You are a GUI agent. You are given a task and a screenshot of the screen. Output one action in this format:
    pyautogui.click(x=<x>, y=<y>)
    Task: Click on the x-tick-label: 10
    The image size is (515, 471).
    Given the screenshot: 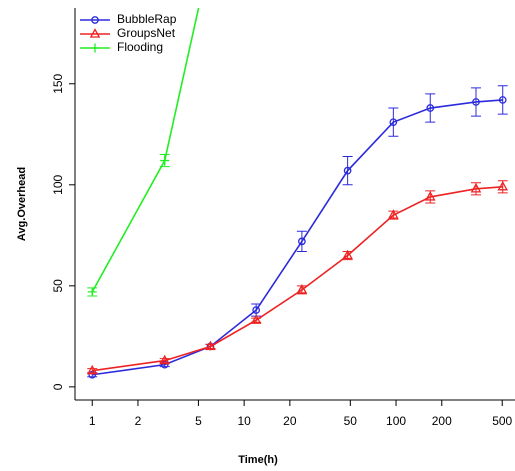 What is the action you would take?
    pyautogui.click(x=244, y=421)
    